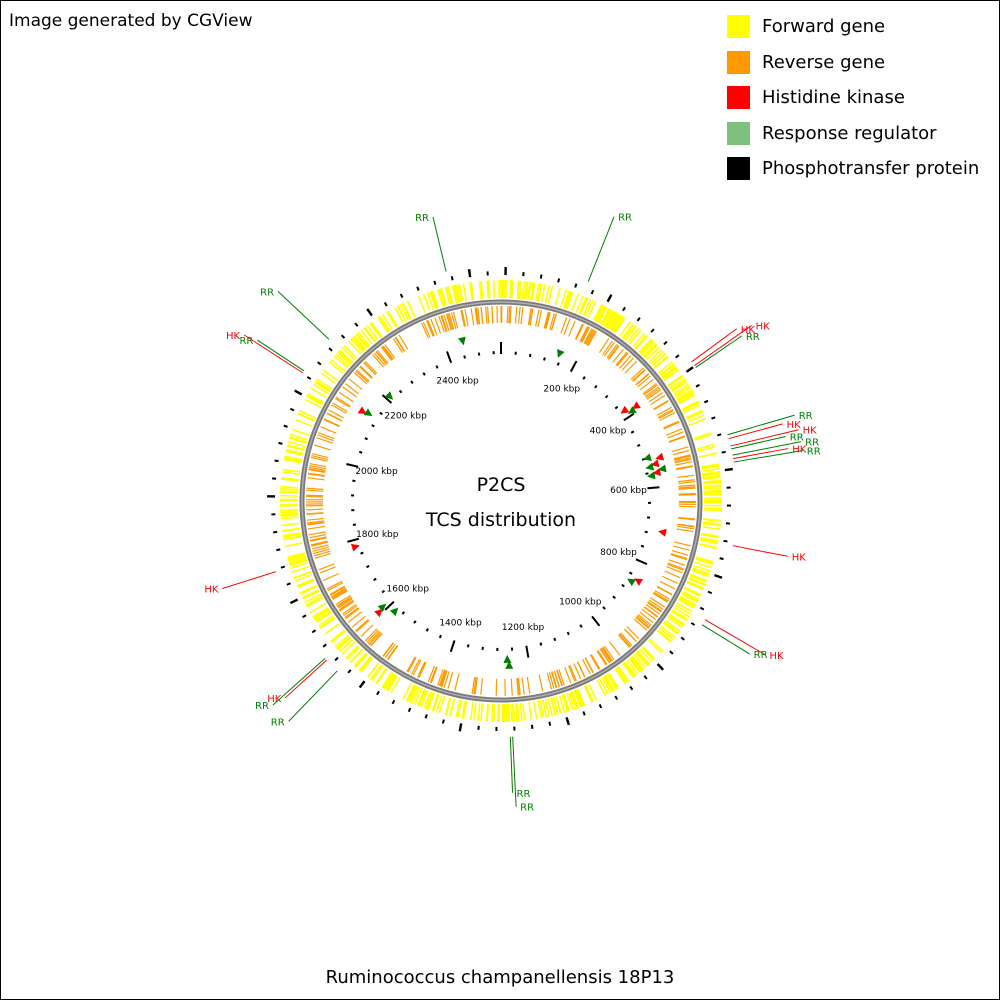 This screenshot has height=1000, width=1000. Describe the element at coordinates (355, 547) in the screenshot. I see `hk-marker` at that location.